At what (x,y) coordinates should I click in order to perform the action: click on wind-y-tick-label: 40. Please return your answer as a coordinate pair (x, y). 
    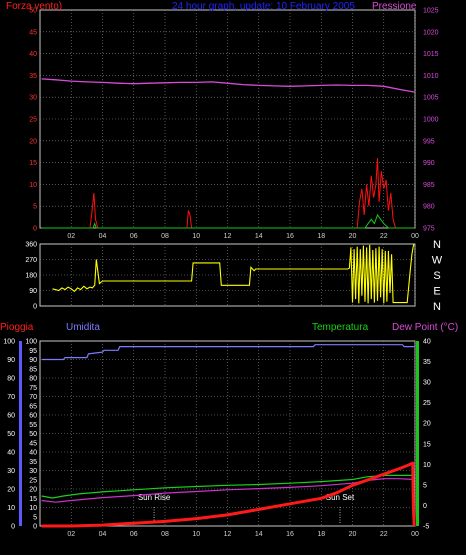
    Looking at the image, I should click on (33, 54).